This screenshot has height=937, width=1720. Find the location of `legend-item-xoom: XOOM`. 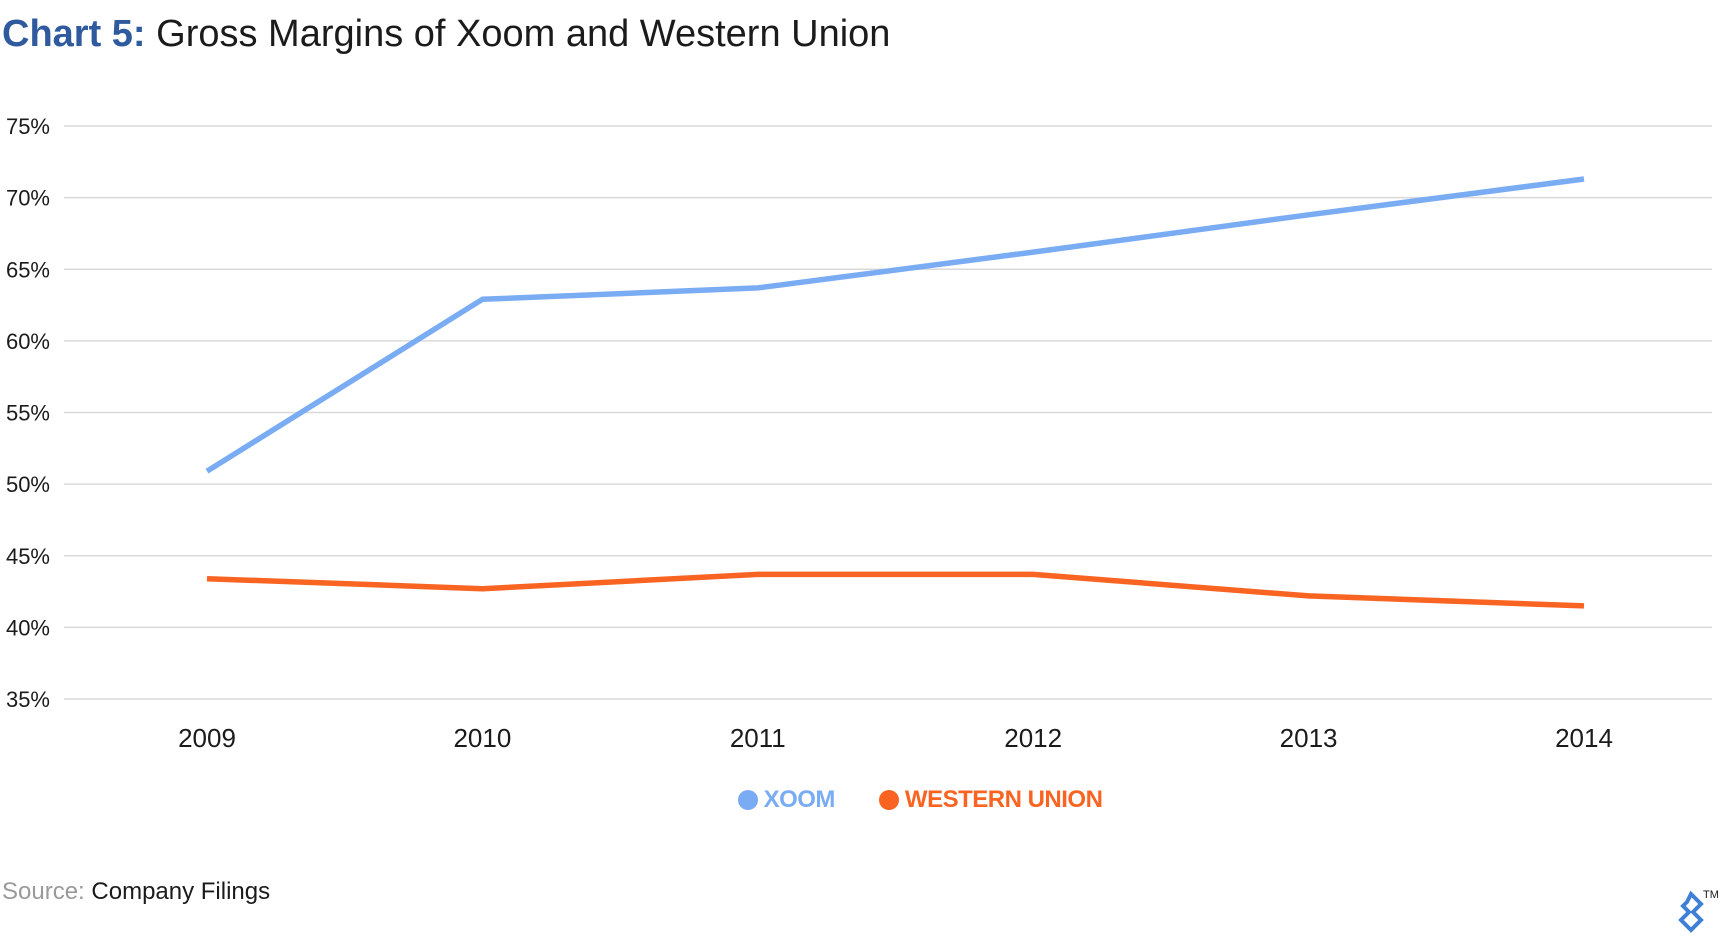

legend-item-xoom: XOOM is located at coordinates (786, 800).